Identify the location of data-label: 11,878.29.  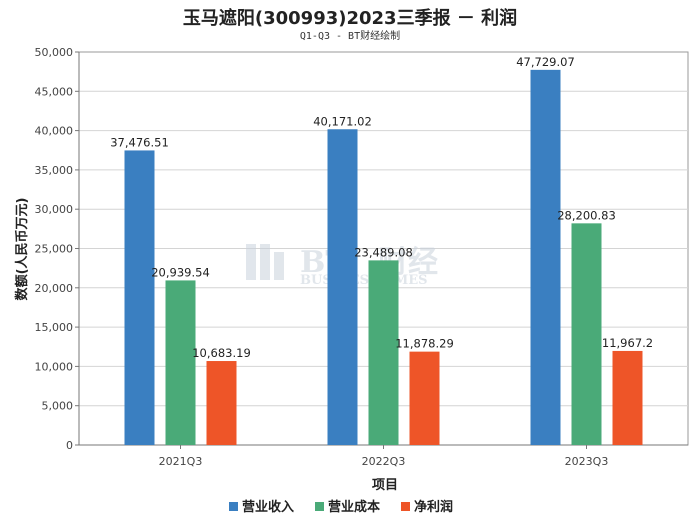
(424, 344).